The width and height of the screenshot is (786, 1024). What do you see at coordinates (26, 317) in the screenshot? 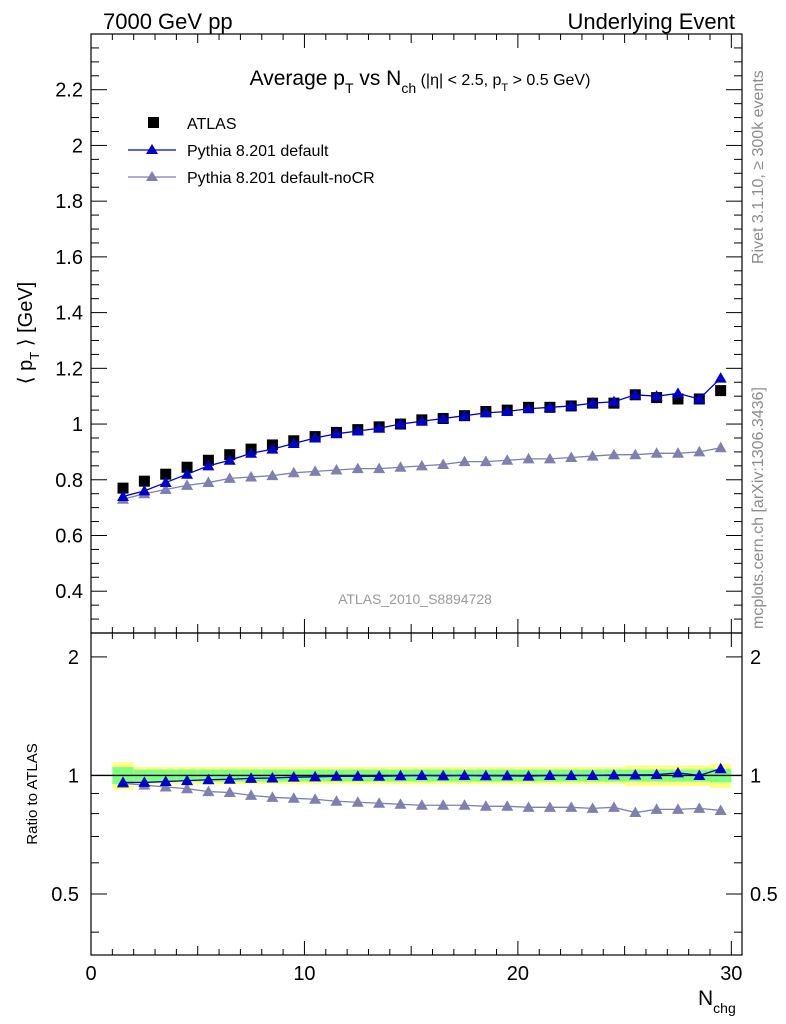
I see `ylabel-suffix: ⟩ [GeV]` at bounding box center [26, 317].